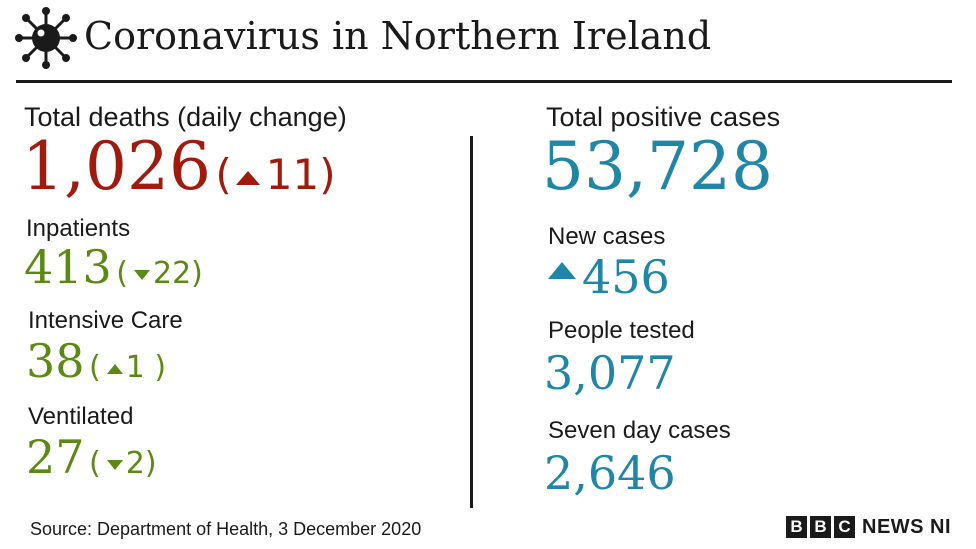 Image resolution: width=976 pixels, height=549 pixels. I want to click on page-title: Coronavirus in Northern Ireland, so click(398, 36).